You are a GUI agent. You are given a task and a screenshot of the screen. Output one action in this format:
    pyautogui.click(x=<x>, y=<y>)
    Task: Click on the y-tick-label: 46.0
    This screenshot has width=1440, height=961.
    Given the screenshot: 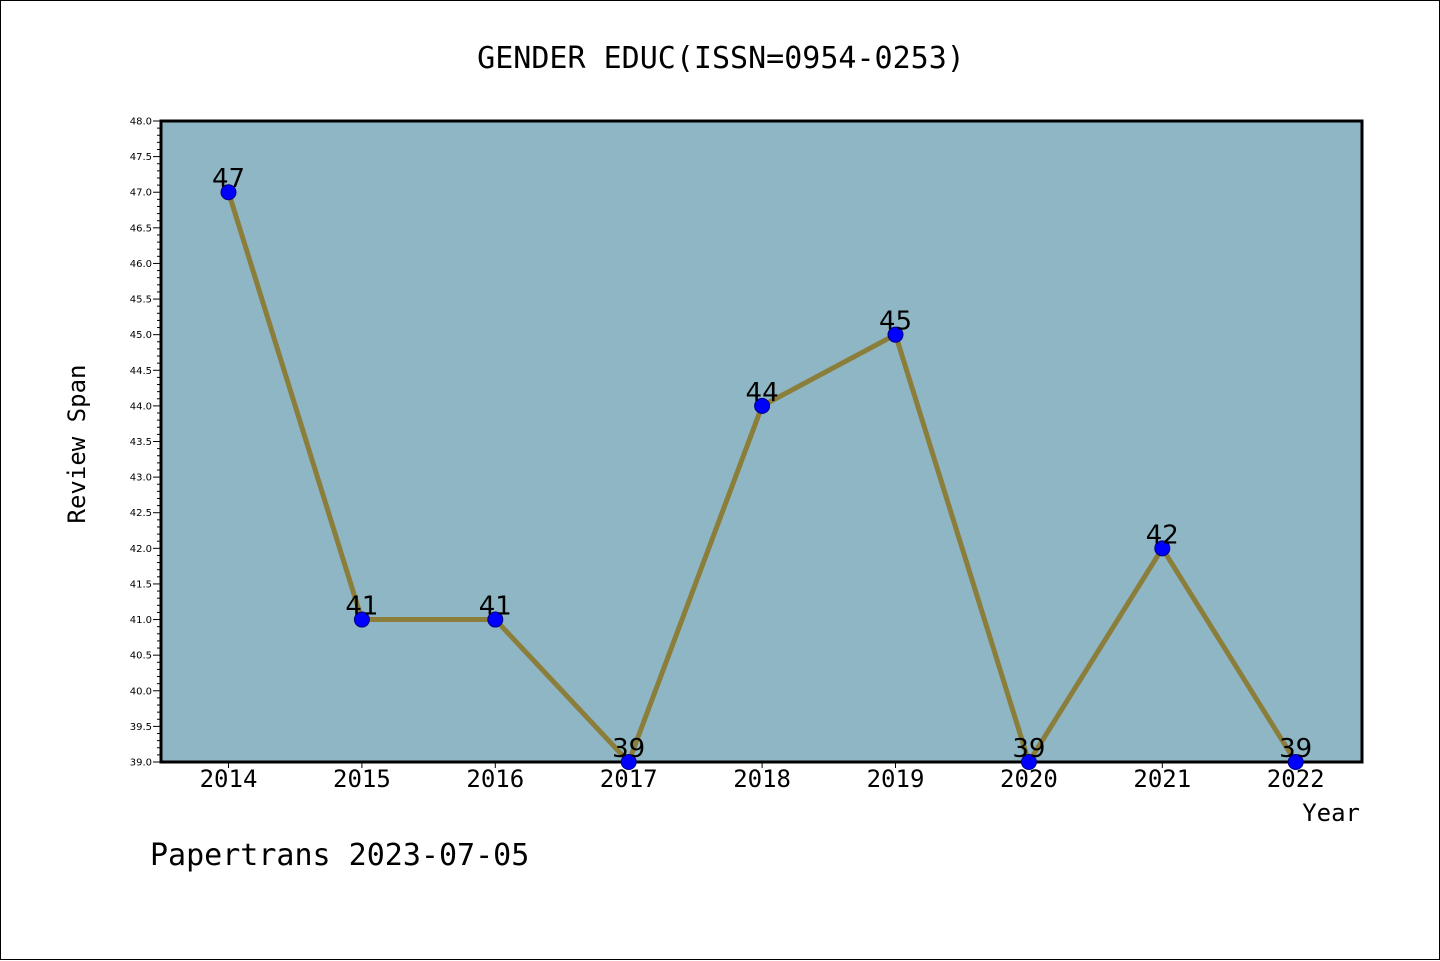 What is the action you would take?
    pyautogui.click(x=141, y=264)
    